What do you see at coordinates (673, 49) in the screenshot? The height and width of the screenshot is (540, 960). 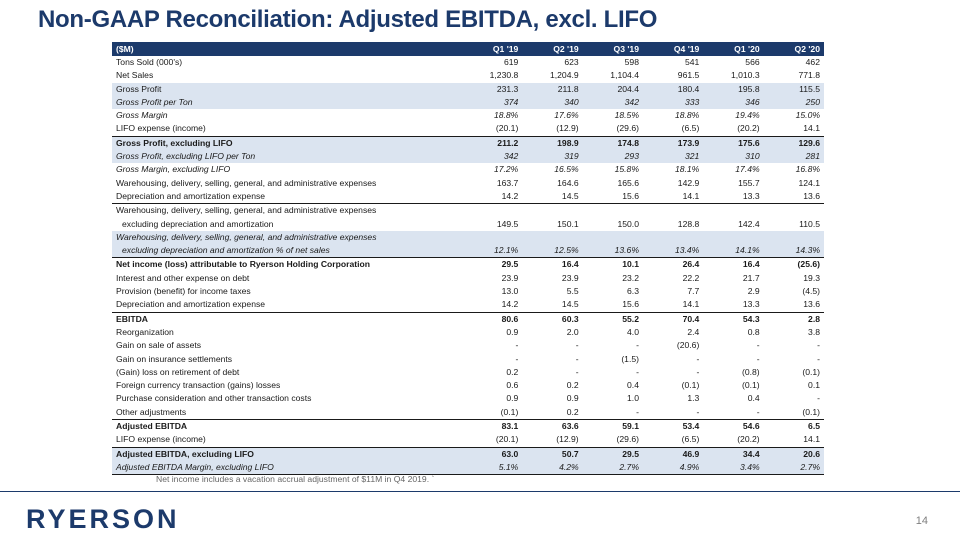 I see `column-header: Q4 '19` at bounding box center [673, 49].